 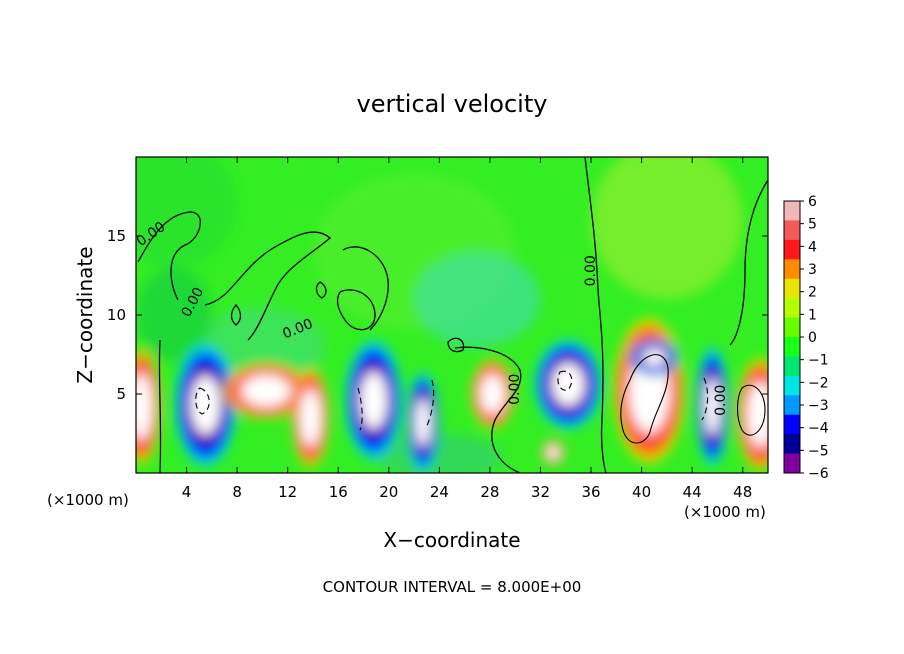 I want to click on x-tick-label: 20, so click(x=388, y=492).